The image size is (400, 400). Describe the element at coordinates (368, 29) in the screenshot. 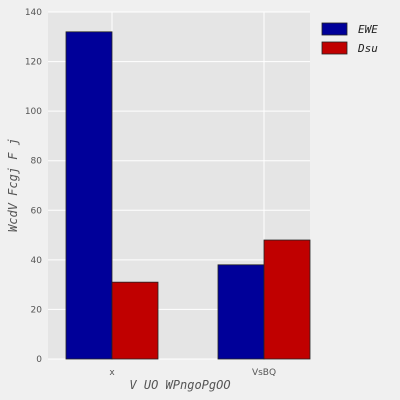

I see `legend-label: EWE` at that location.